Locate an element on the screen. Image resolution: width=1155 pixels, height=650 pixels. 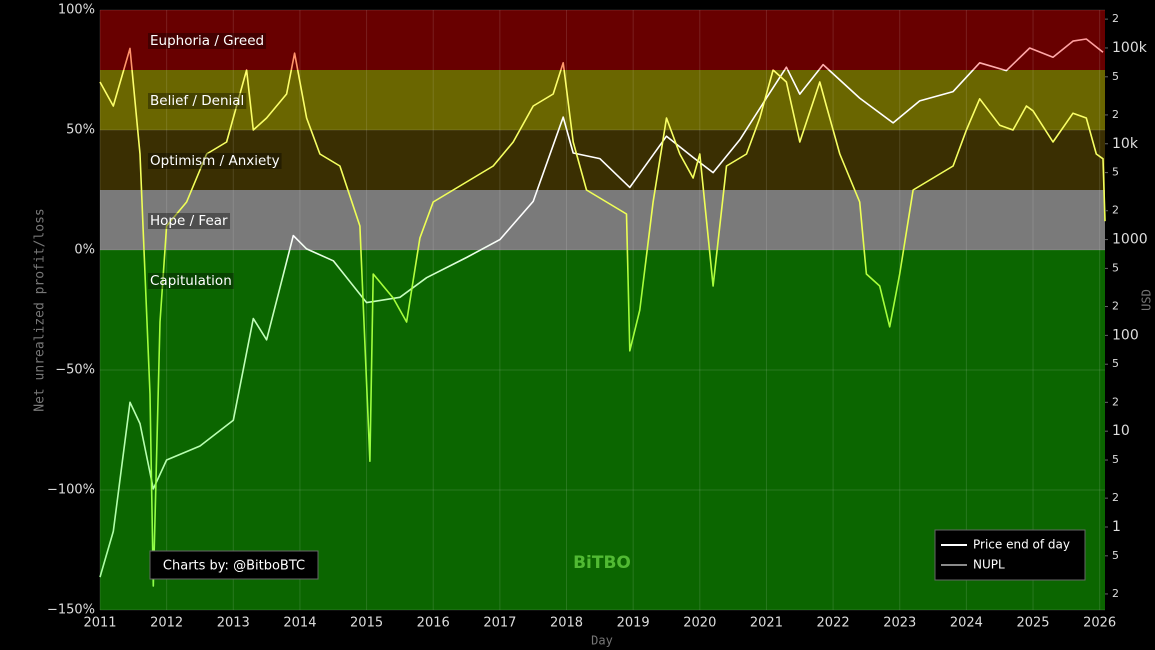
y2-tick-label: 100k is located at coordinates (1130, 48).